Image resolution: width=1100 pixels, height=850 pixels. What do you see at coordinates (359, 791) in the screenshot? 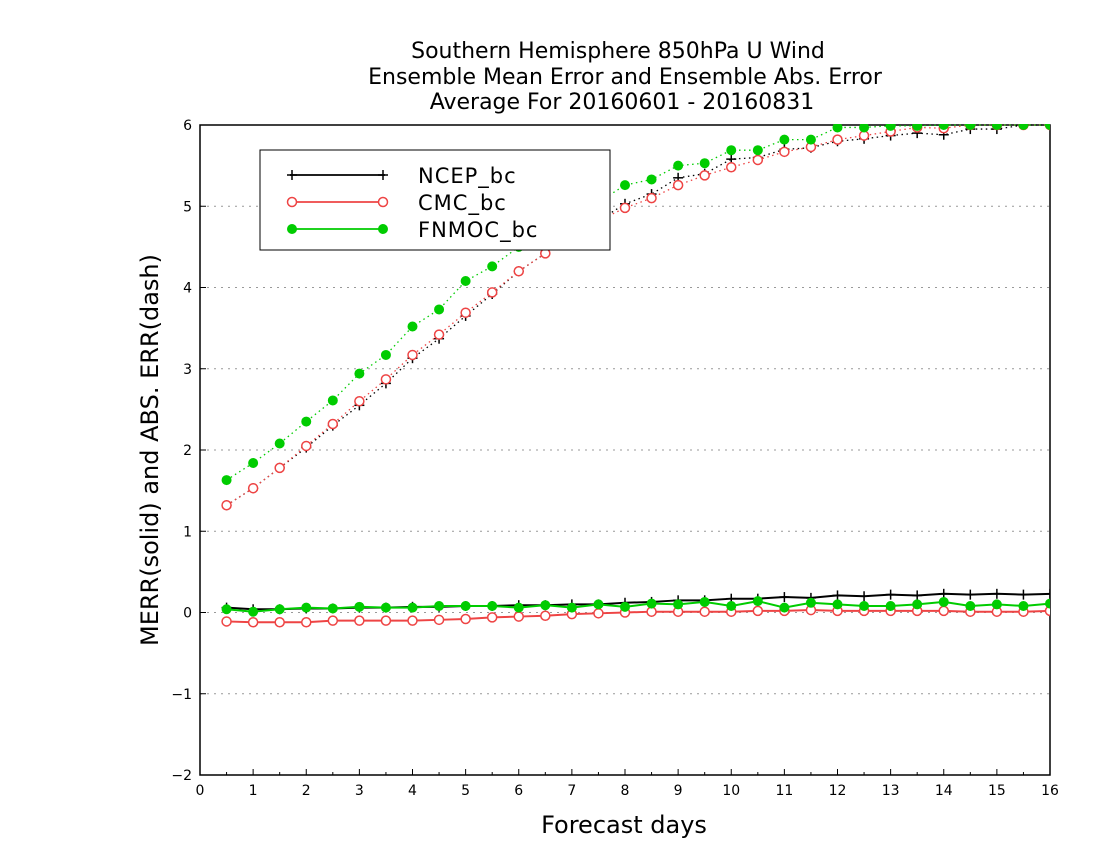
I see `x-tick-label: 3` at bounding box center [359, 791].